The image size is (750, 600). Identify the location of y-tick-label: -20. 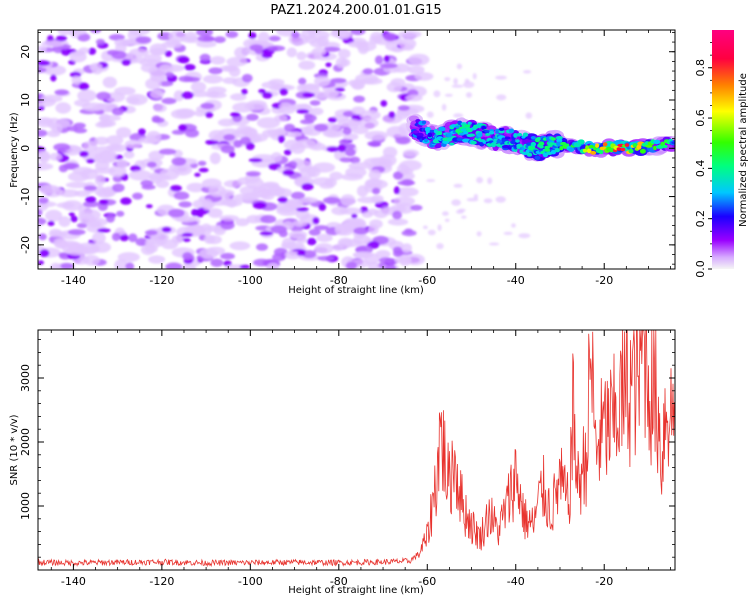
(25, 245).